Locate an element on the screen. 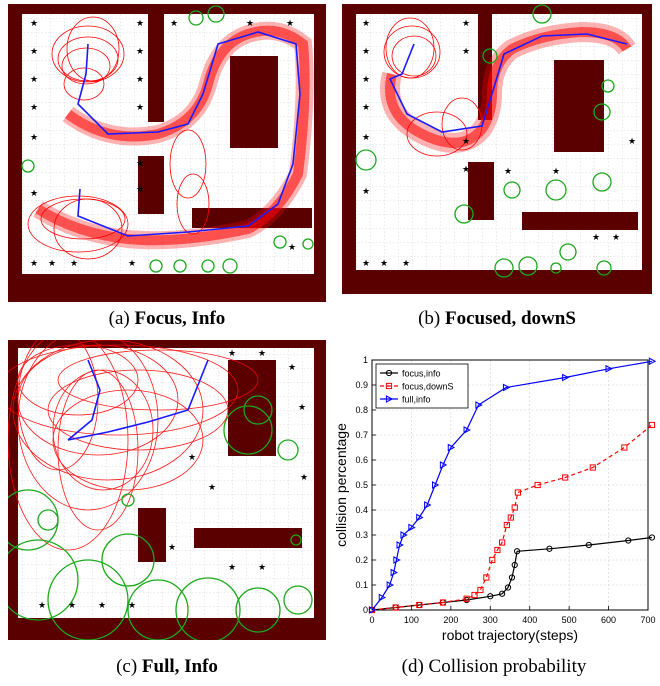 Image resolution: width=660 pixels, height=686 pixels. y-tick-label: 0.3 is located at coordinates (361, 535).